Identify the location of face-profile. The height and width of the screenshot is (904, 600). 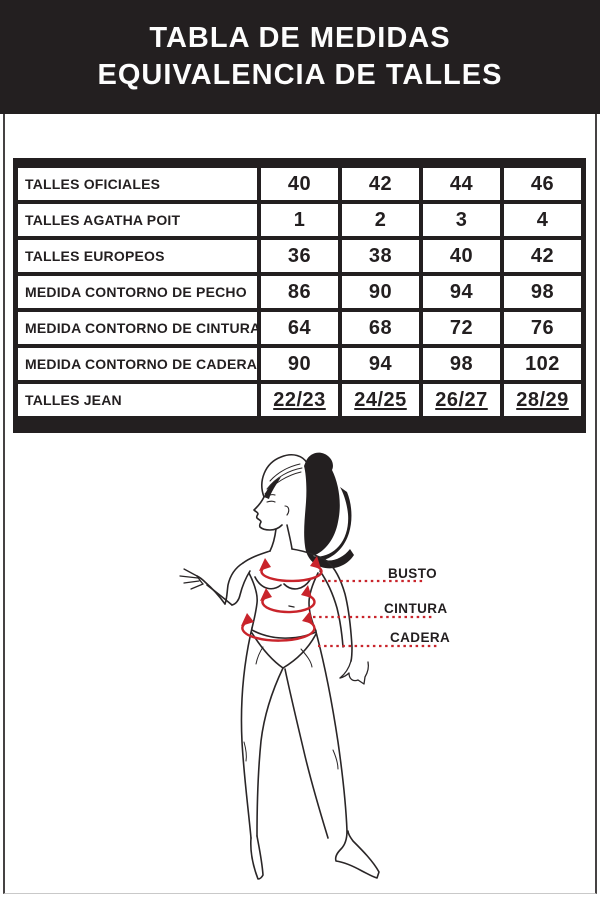
(268, 513).